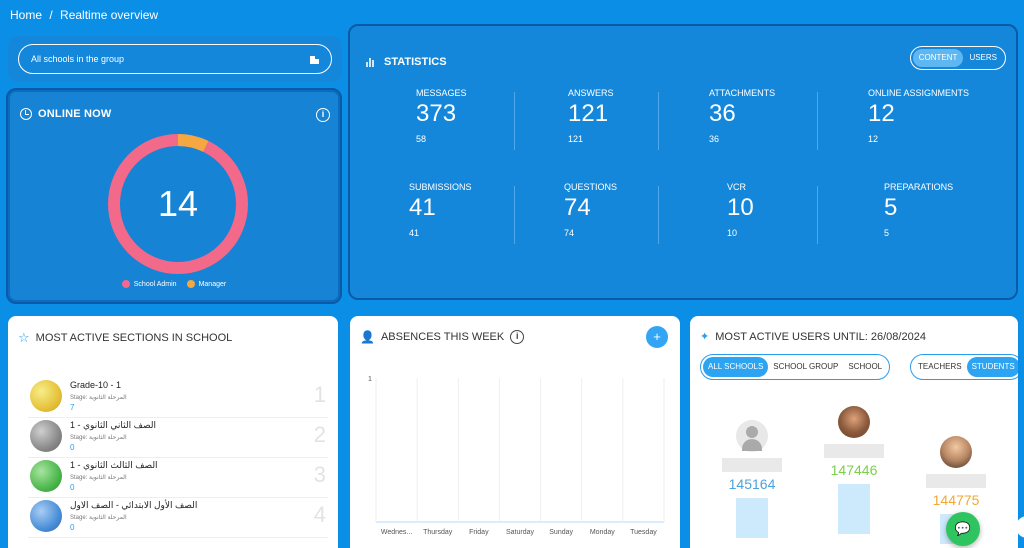  What do you see at coordinates (992, 367) in the screenshot?
I see `role-students: STUDENTS` at bounding box center [992, 367].